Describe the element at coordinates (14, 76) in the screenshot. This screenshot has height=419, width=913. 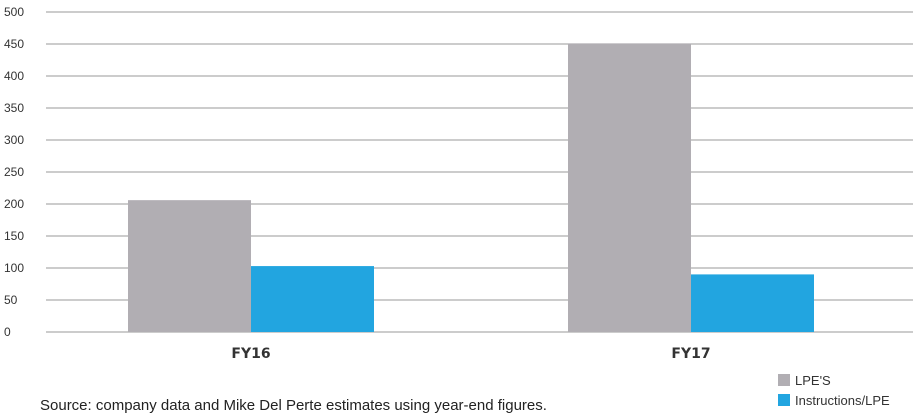
I see `y-tick-label: 400` at that location.